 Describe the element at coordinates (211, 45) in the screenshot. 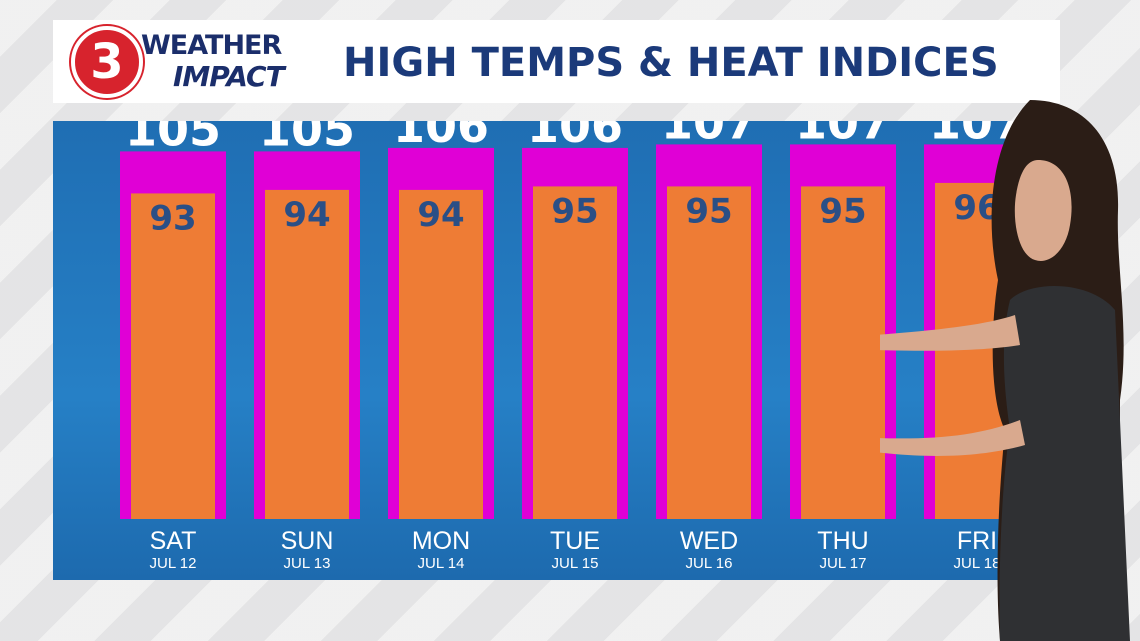

I see `logo-weather-text: WEATHER` at that location.